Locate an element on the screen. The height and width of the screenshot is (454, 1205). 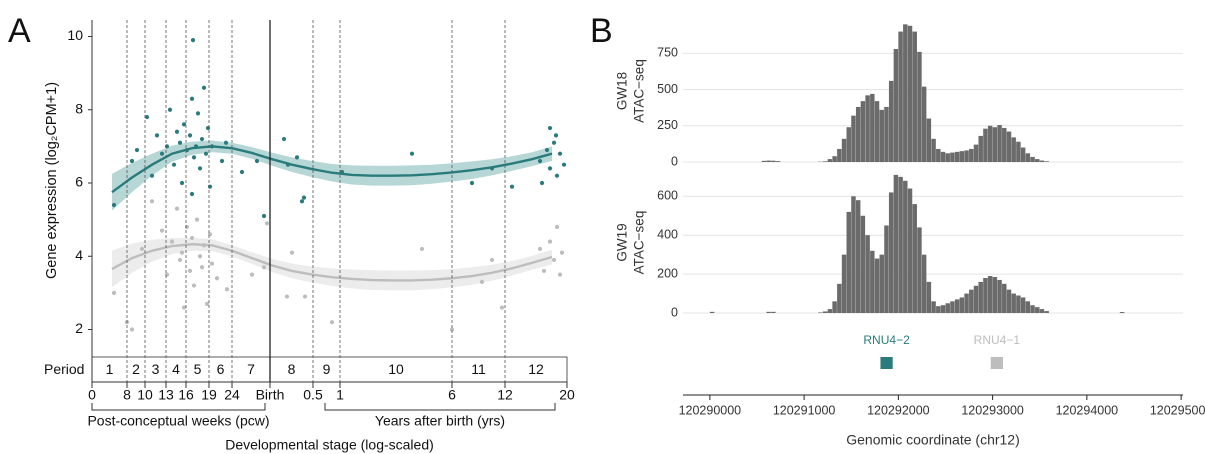
gene-label: RNU4−2 is located at coordinates (886, 340).